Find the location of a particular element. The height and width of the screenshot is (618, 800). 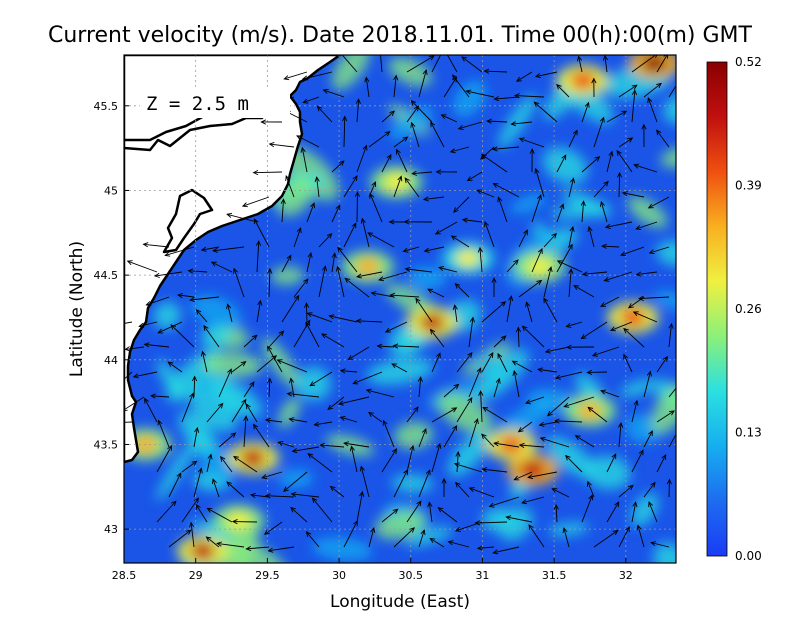

y-tick-label: 45.5 is located at coordinates (106, 106).